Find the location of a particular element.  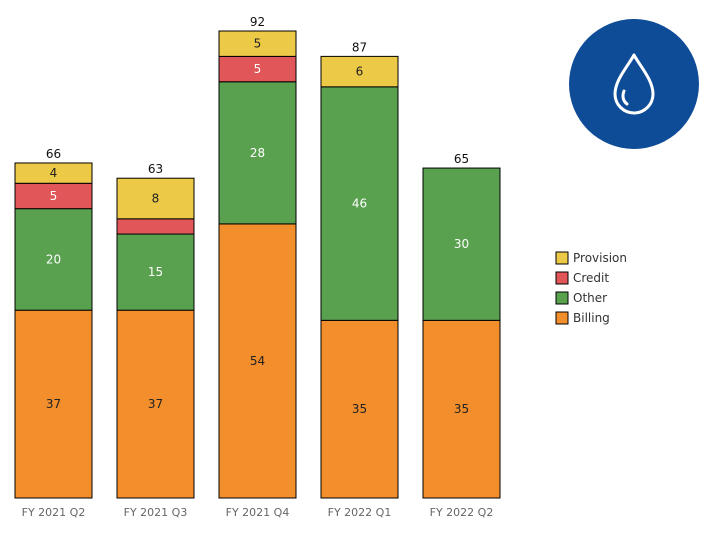

bar-other-fy-2022-q1 is located at coordinates (359, 203).